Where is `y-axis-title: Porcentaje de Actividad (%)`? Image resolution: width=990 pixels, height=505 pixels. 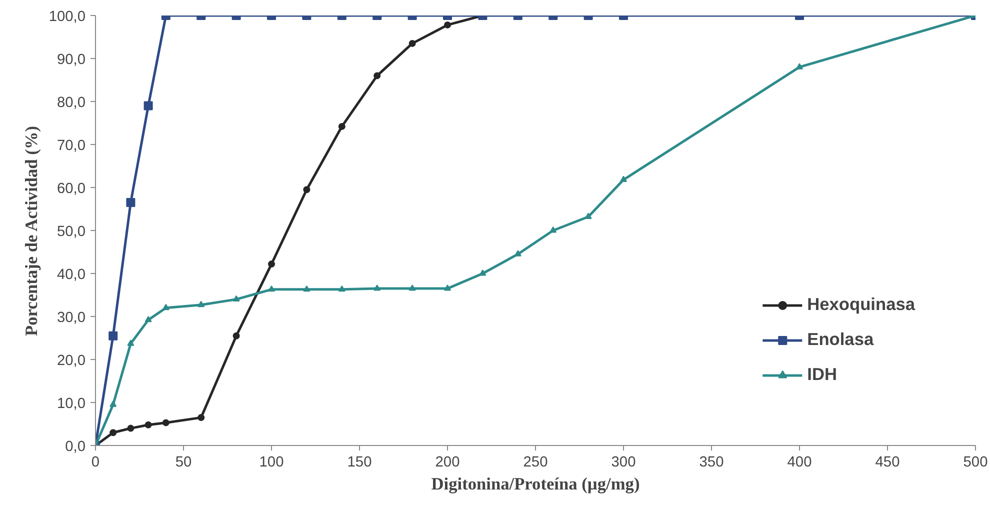 y-axis-title: Porcentaje de Actividad (%) is located at coordinates (31, 231).